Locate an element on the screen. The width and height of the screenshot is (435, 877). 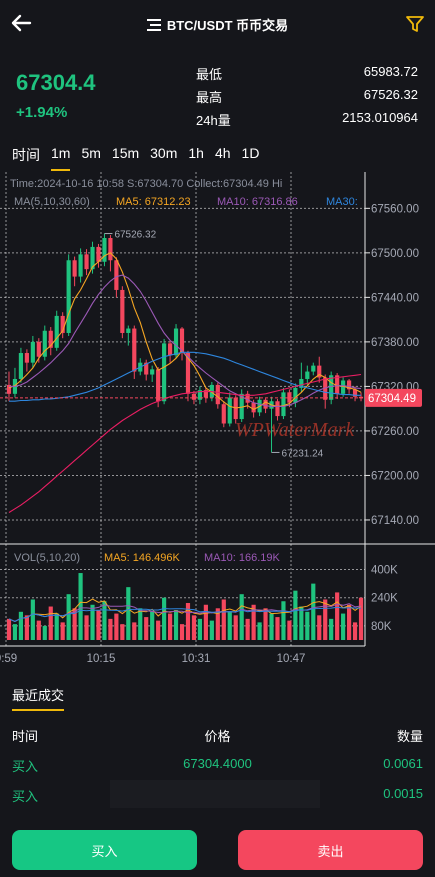
volume-ma10-legend: MA10: 166.19K is located at coordinates (242, 558).